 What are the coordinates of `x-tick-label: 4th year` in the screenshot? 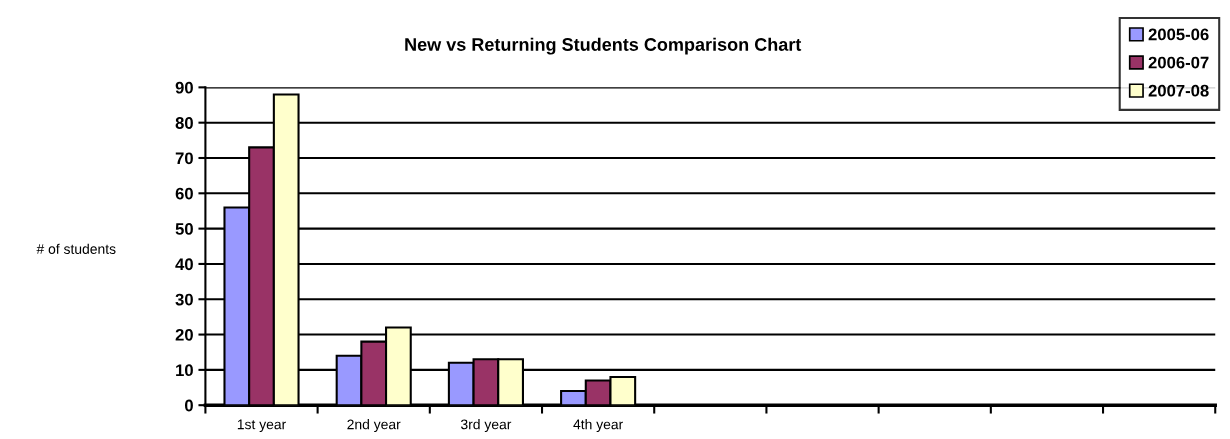 It's located at (598, 426).